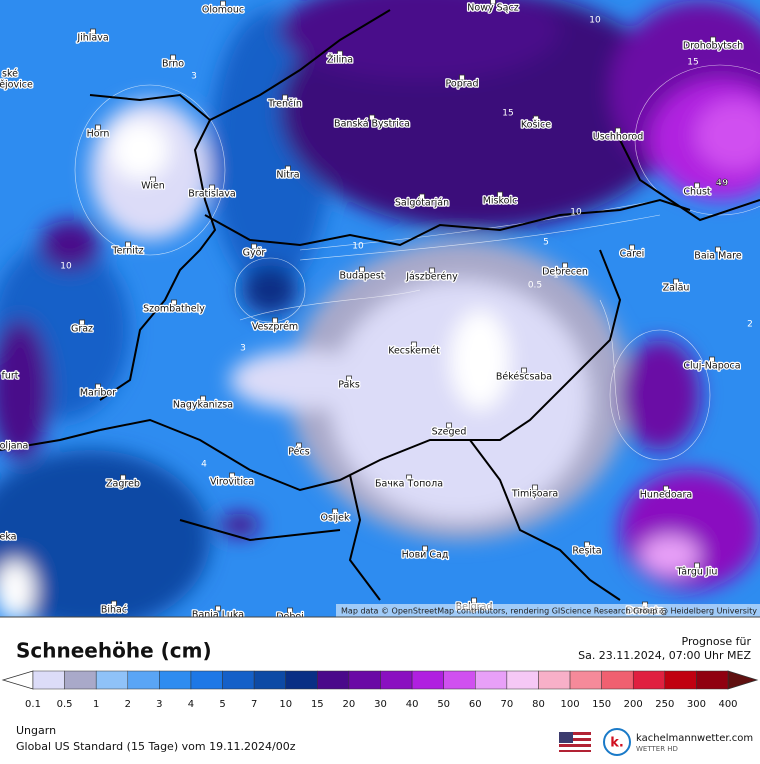  What do you see at coordinates (317, 704) in the screenshot?
I see `legend-label: 15` at bounding box center [317, 704].